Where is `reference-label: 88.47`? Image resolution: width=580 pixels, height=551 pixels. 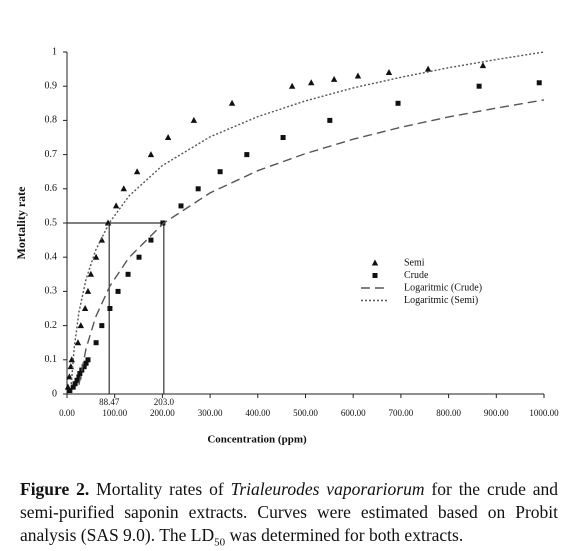 reference-label: 88.47 is located at coordinates (109, 402).